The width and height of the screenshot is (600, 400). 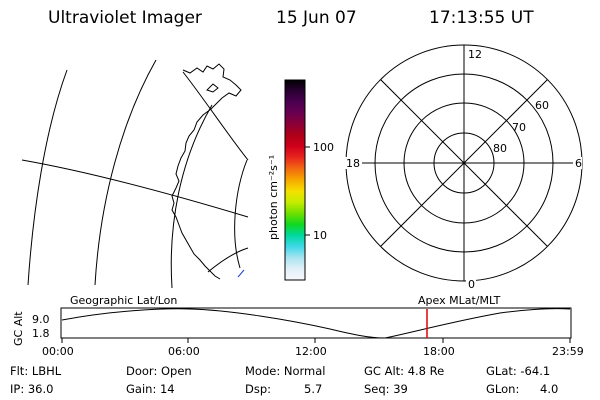 I want to click on info-door: Door: Open, so click(x=159, y=371).